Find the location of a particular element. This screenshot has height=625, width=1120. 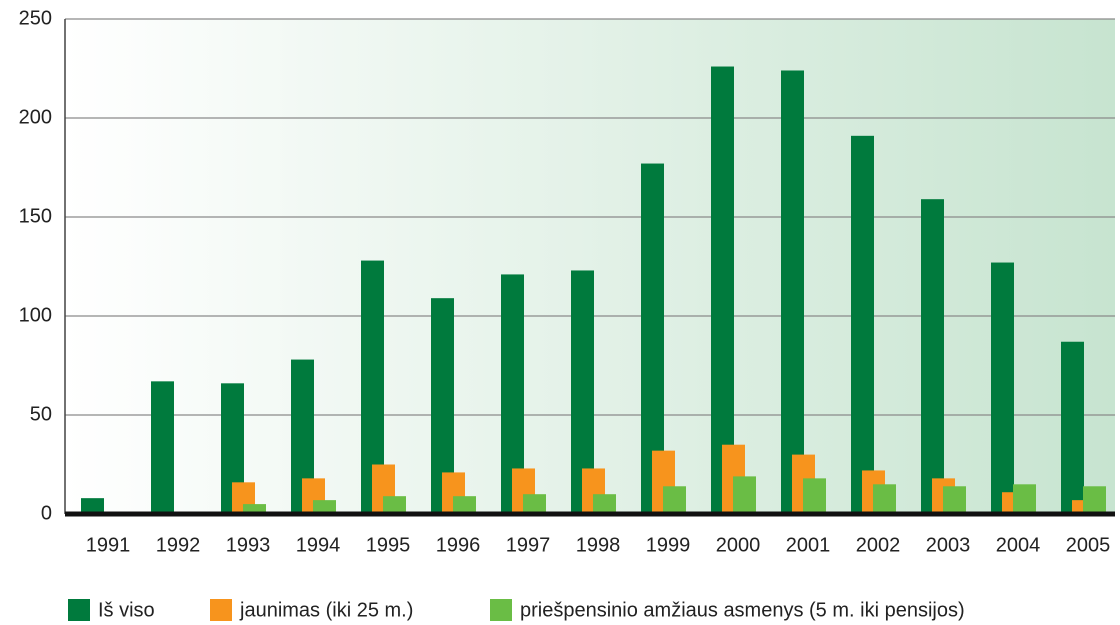

x-tick-label: 2001 is located at coordinates (808, 545).